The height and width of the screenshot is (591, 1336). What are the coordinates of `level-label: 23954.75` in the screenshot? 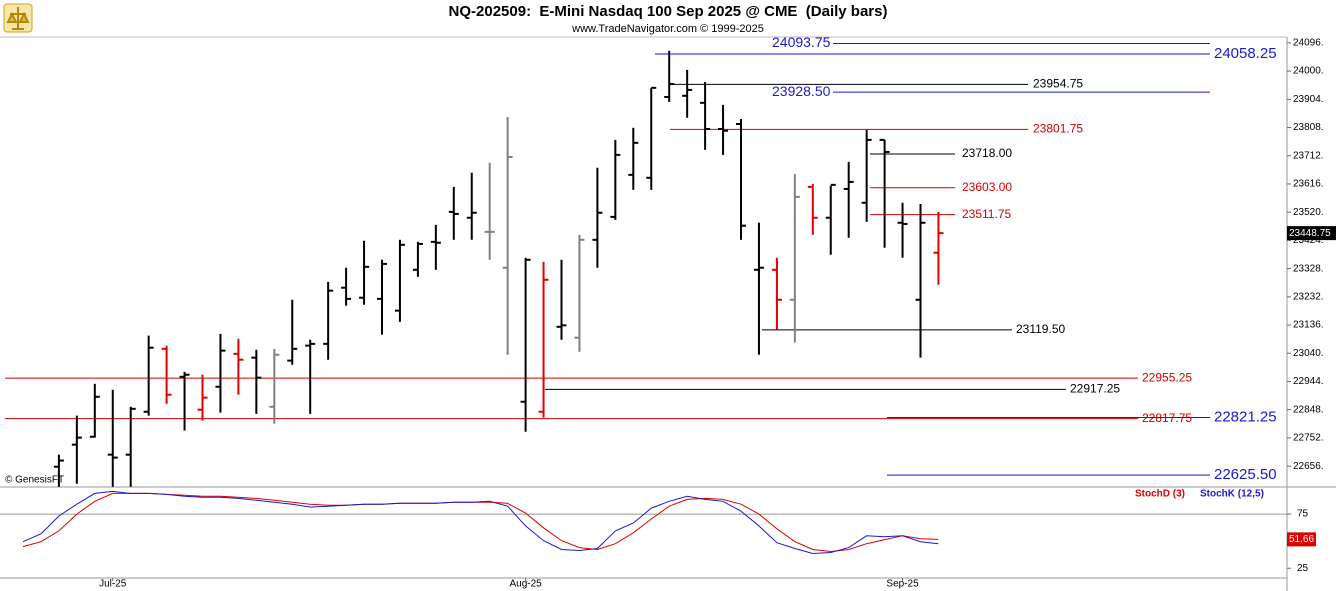 It's located at (1058, 84).